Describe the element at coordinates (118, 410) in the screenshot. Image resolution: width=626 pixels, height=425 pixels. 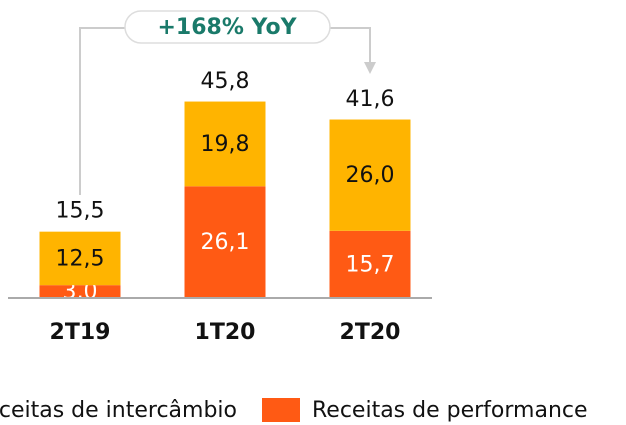
I see `legend-label: Receitas de intercâmbio` at that location.